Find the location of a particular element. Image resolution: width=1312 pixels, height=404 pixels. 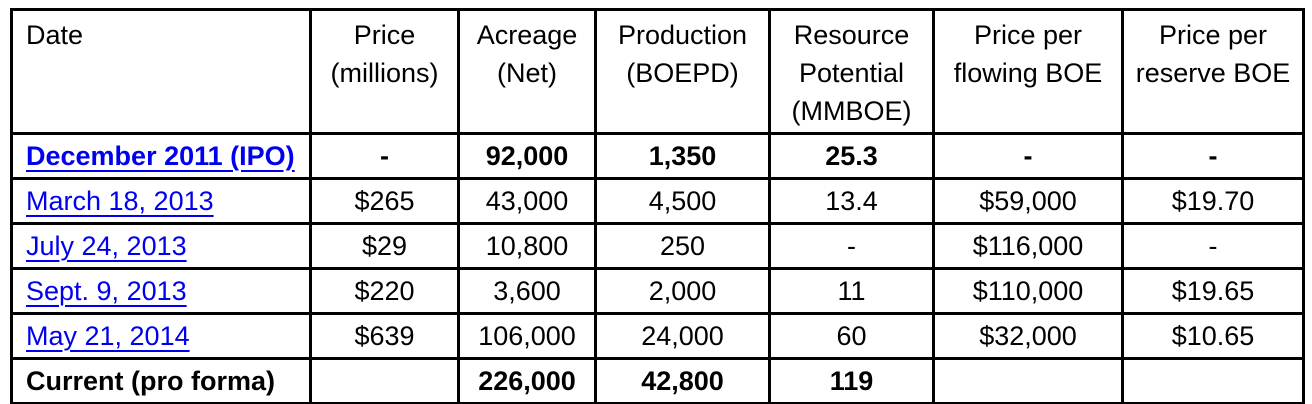

price-per-flowing-boe-cell: $110,000 is located at coordinates (1028, 291).